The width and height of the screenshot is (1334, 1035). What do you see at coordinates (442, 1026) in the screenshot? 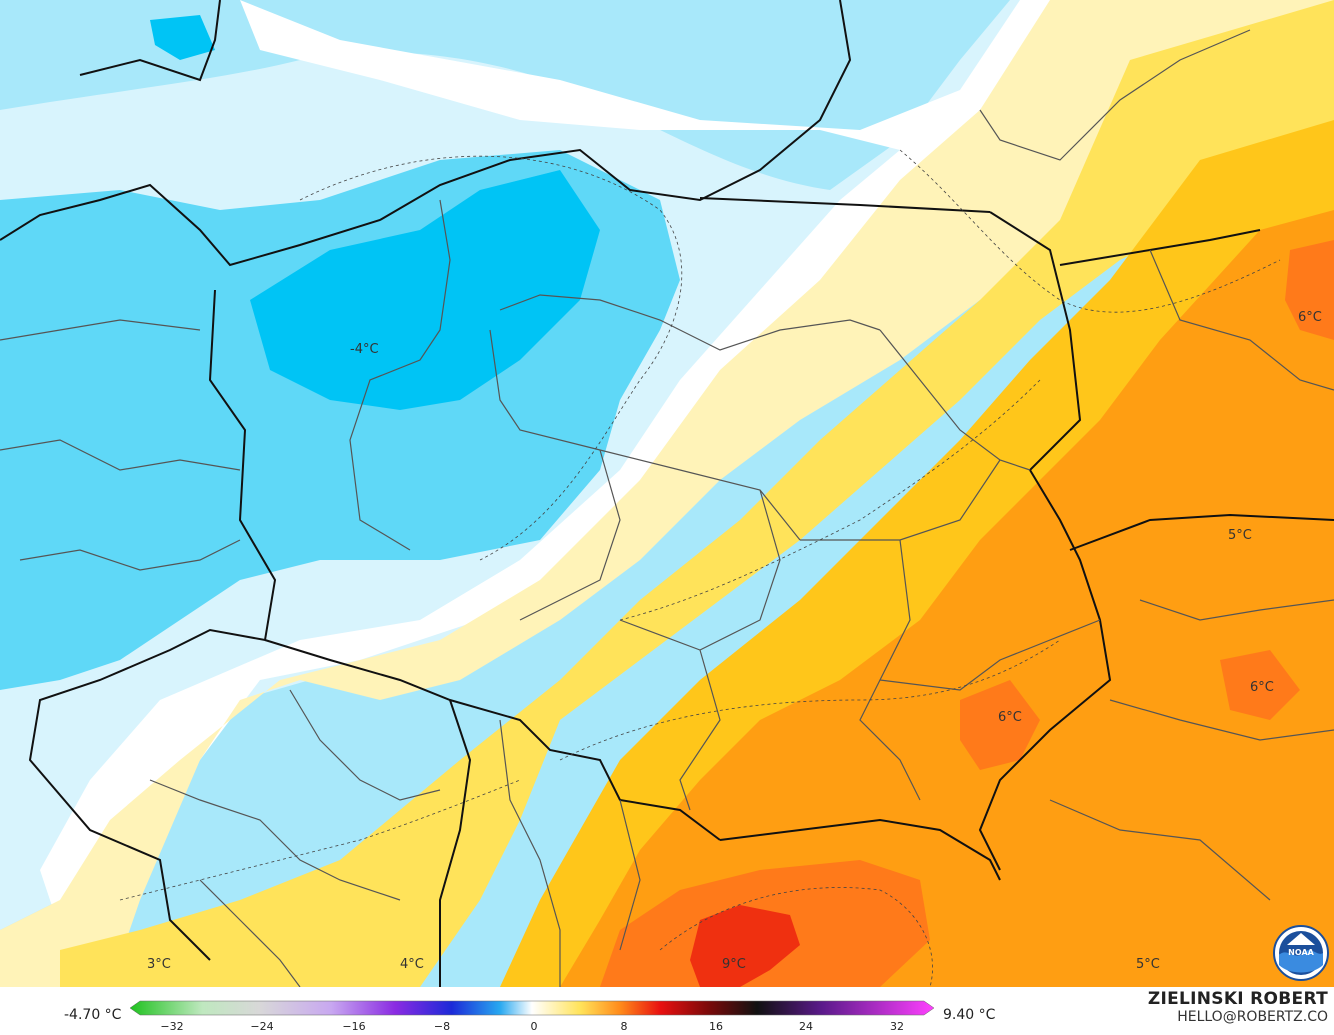
I see `legend-tick: −8` at bounding box center [442, 1026].